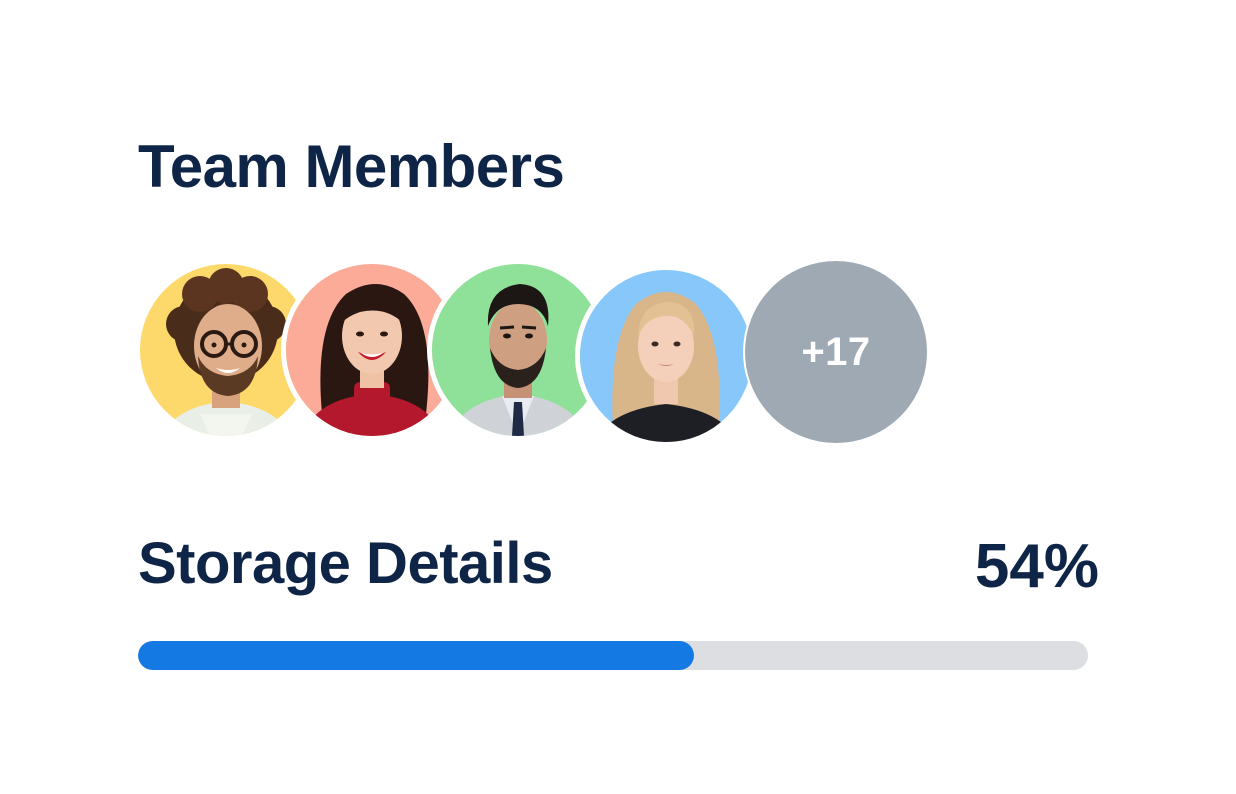  I want to click on more-members-badge: +17, so click(836, 352).